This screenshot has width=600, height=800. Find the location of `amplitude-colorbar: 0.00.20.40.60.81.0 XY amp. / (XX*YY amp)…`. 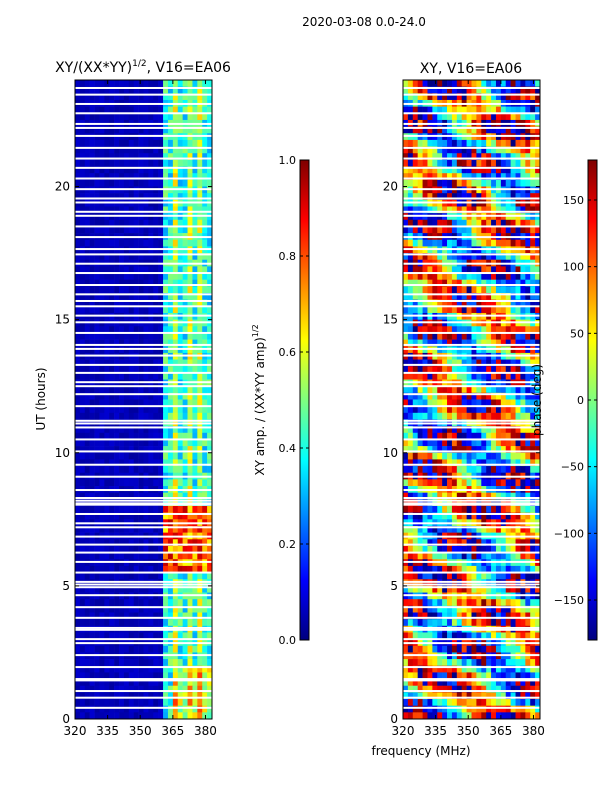

amplitude-colorbar: 0.00.20.40.60.81.0 XY amp. / (XX*YY amp)… is located at coordinates (280, 400).